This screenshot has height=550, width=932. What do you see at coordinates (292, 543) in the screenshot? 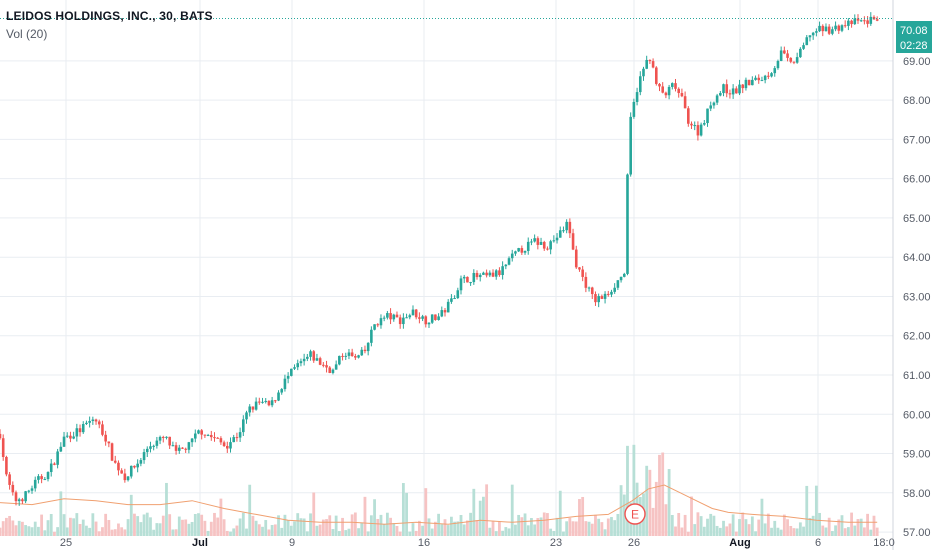
I see `time-tick-label: 9` at bounding box center [292, 543].